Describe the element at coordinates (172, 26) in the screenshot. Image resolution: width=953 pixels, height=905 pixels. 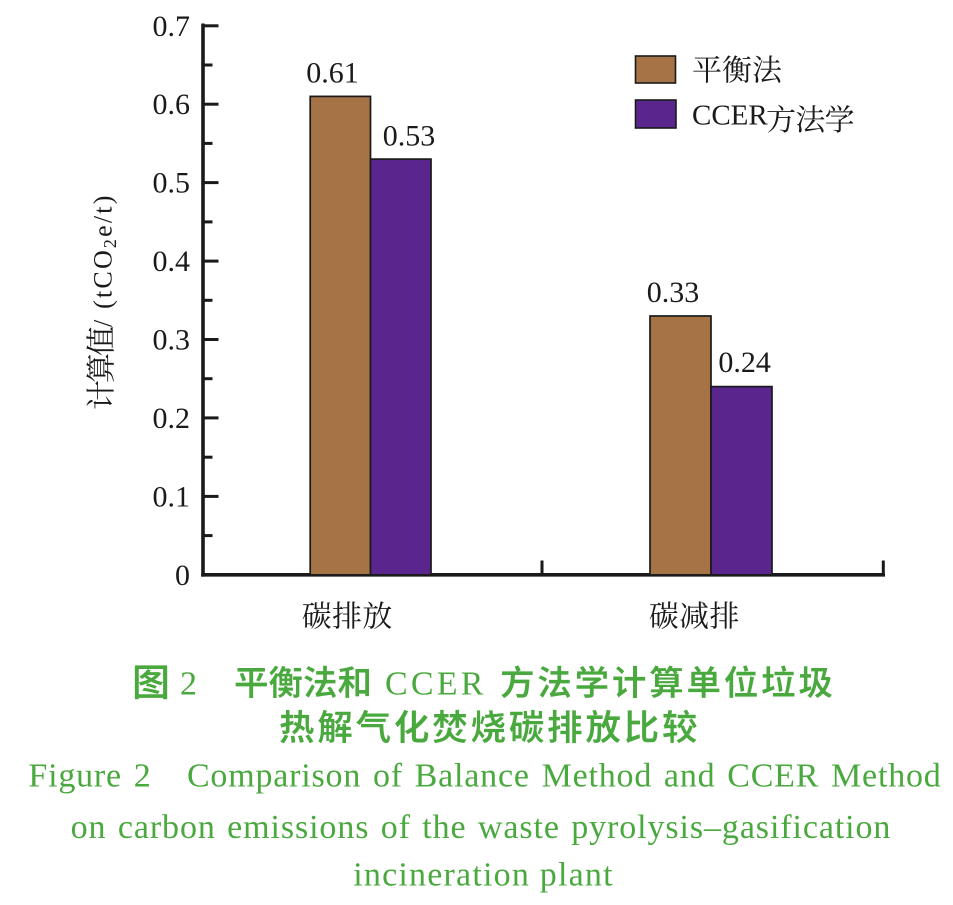
I see `svg-text: 0.7` at that location.